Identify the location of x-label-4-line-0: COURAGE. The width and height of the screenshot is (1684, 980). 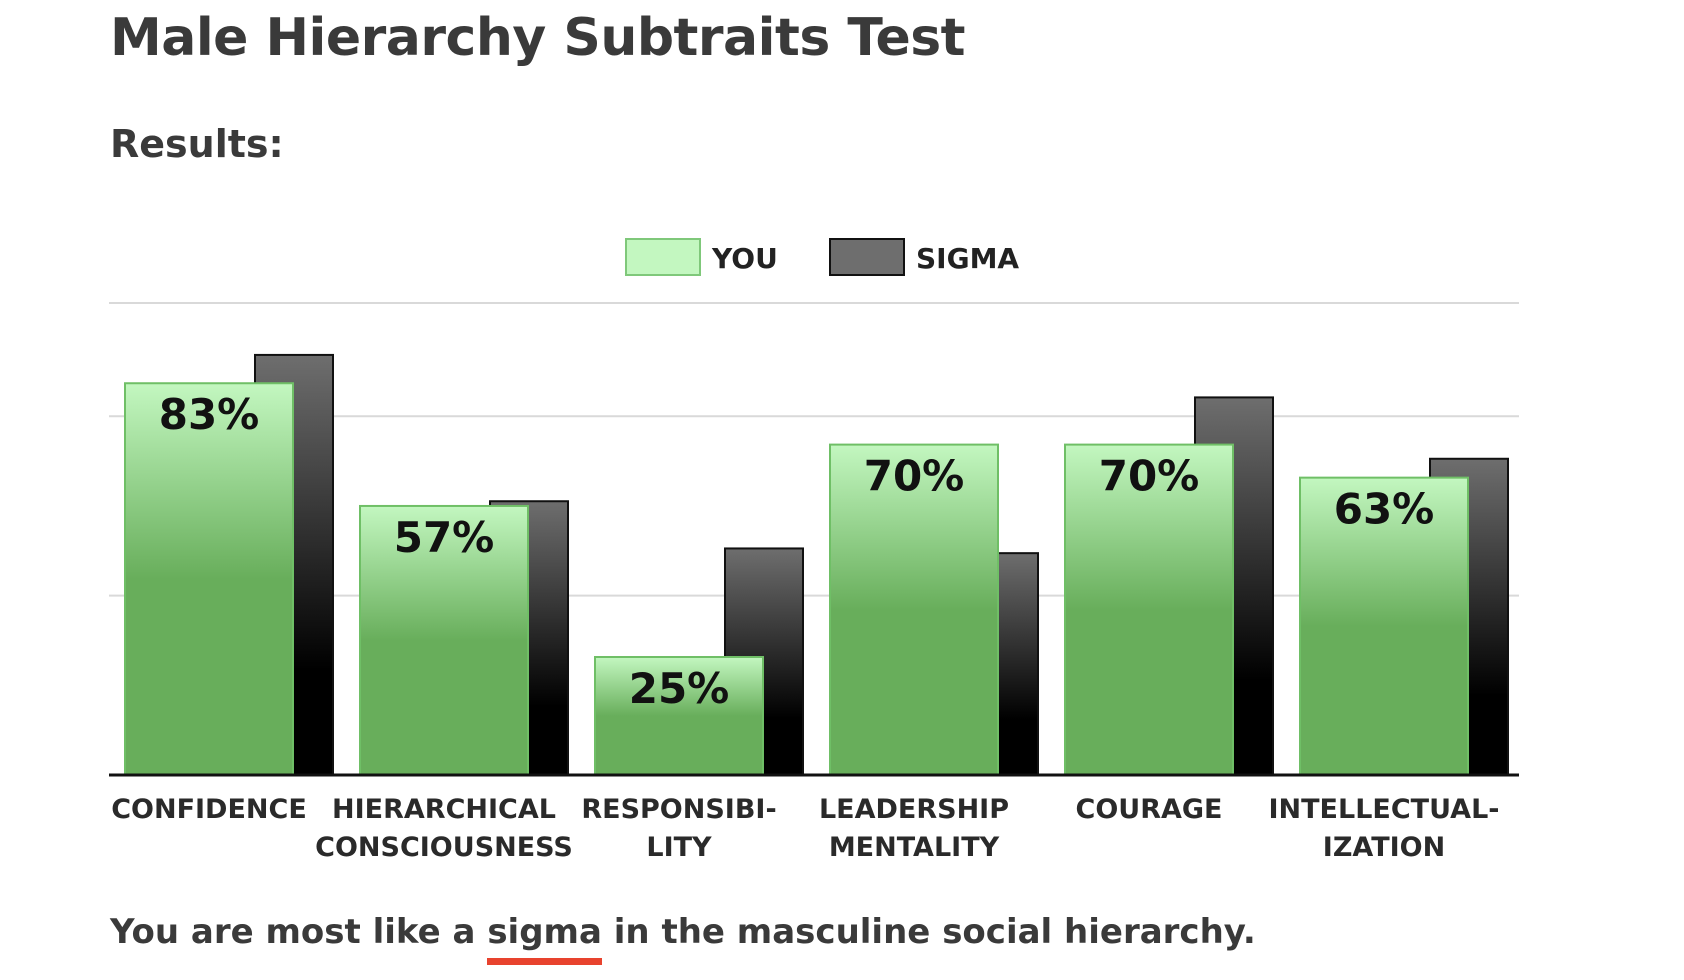
(1149, 809).